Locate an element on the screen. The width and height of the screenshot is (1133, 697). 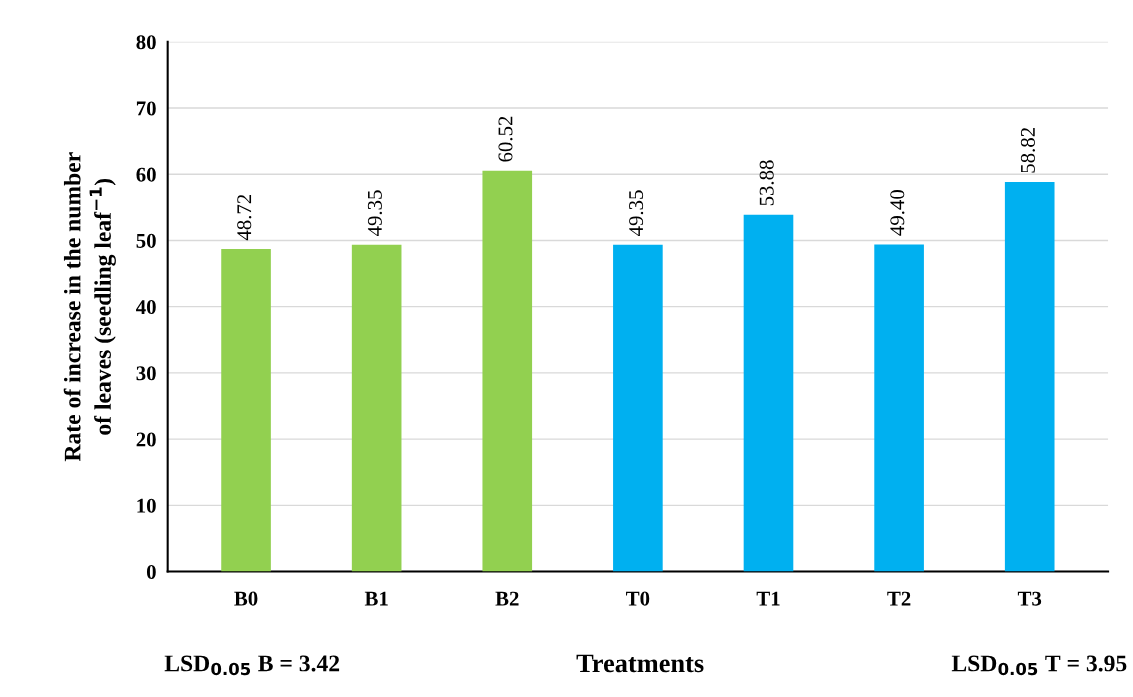
x-tick-label: B2 is located at coordinates (507, 598).